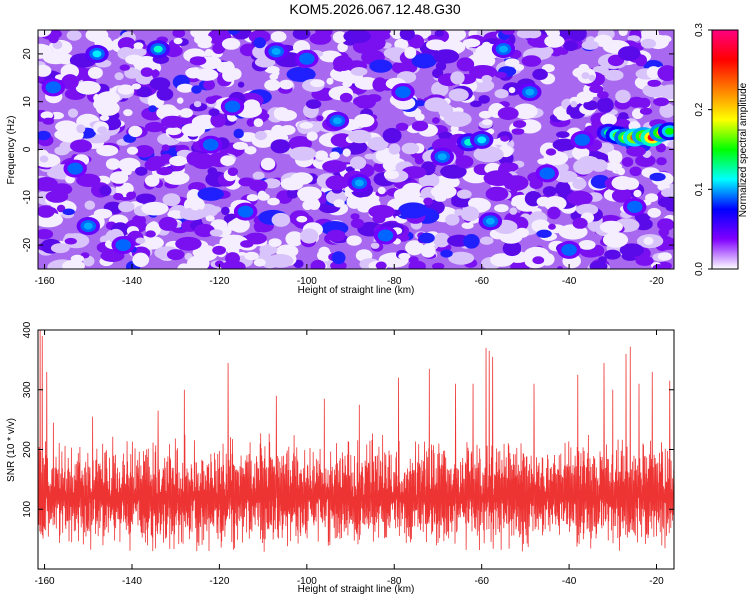 The image size is (750, 600). What do you see at coordinates (27, 244) in the screenshot?
I see `y-tick-label: -20` at bounding box center [27, 244].